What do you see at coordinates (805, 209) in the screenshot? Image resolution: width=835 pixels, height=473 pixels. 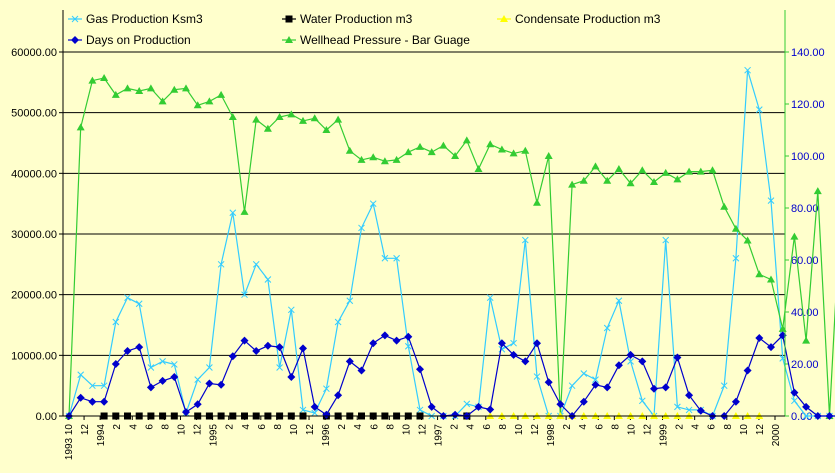 I see `right-tick-label: 80.00` at bounding box center [805, 209].